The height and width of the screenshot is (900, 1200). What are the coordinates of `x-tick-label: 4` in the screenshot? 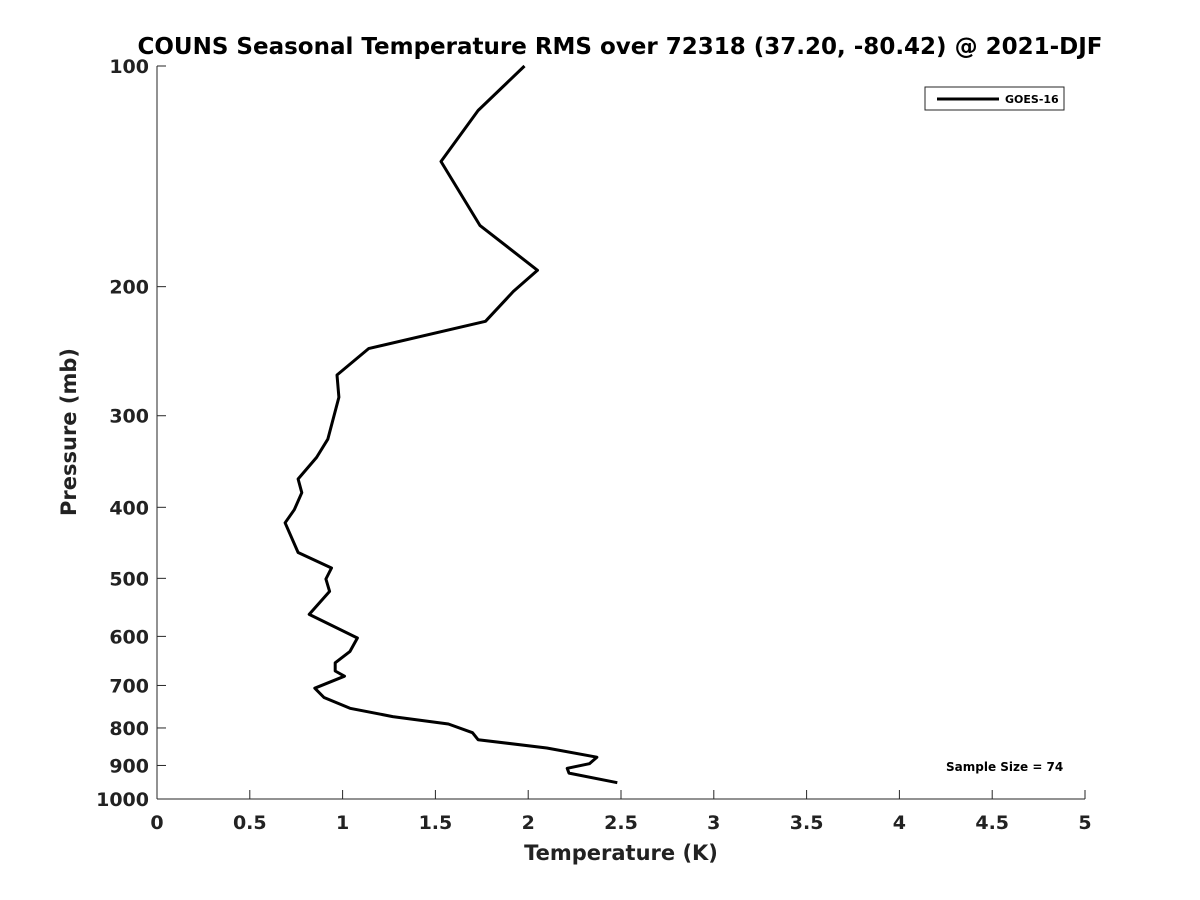 It's located at (899, 823).